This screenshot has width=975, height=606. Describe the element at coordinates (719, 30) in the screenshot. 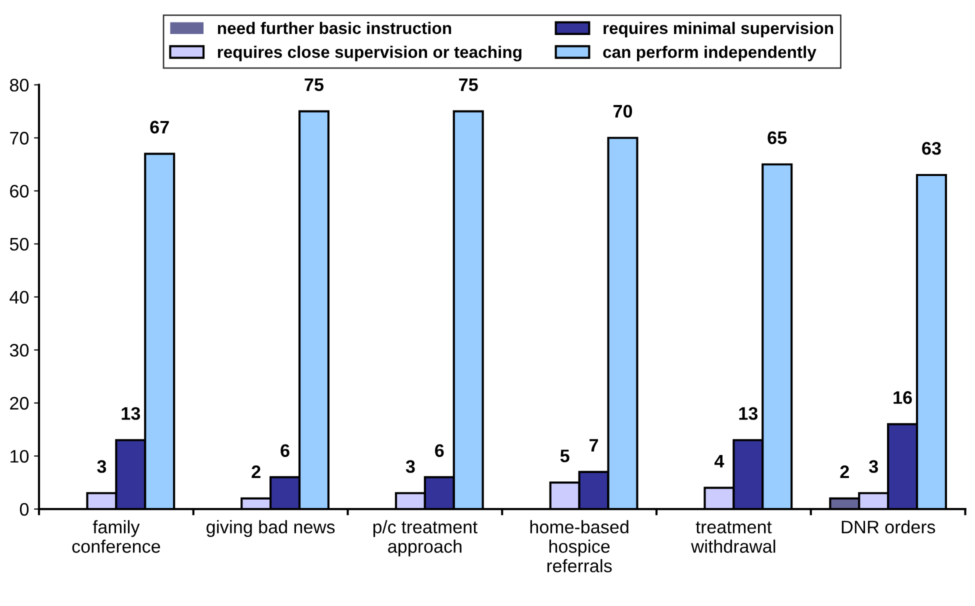

I see `legend-label: requires minimal supervision` at that location.